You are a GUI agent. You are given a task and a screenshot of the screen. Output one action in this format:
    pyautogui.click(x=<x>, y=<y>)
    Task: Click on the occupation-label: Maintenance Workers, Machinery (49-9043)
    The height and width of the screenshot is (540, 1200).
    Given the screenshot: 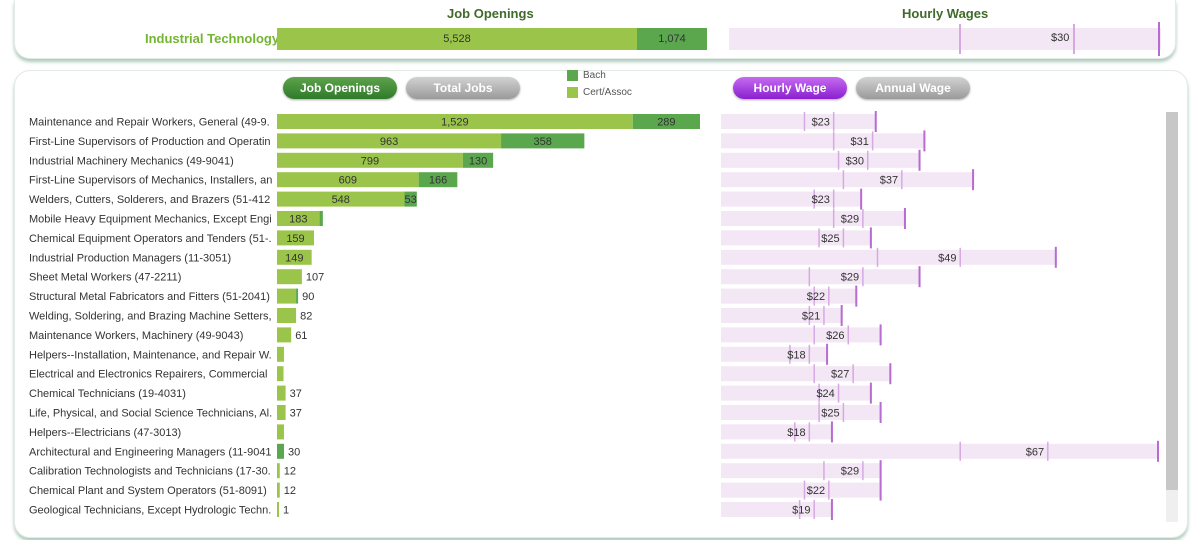 What is the action you would take?
    pyautogui.click(x=136, y=336)
    